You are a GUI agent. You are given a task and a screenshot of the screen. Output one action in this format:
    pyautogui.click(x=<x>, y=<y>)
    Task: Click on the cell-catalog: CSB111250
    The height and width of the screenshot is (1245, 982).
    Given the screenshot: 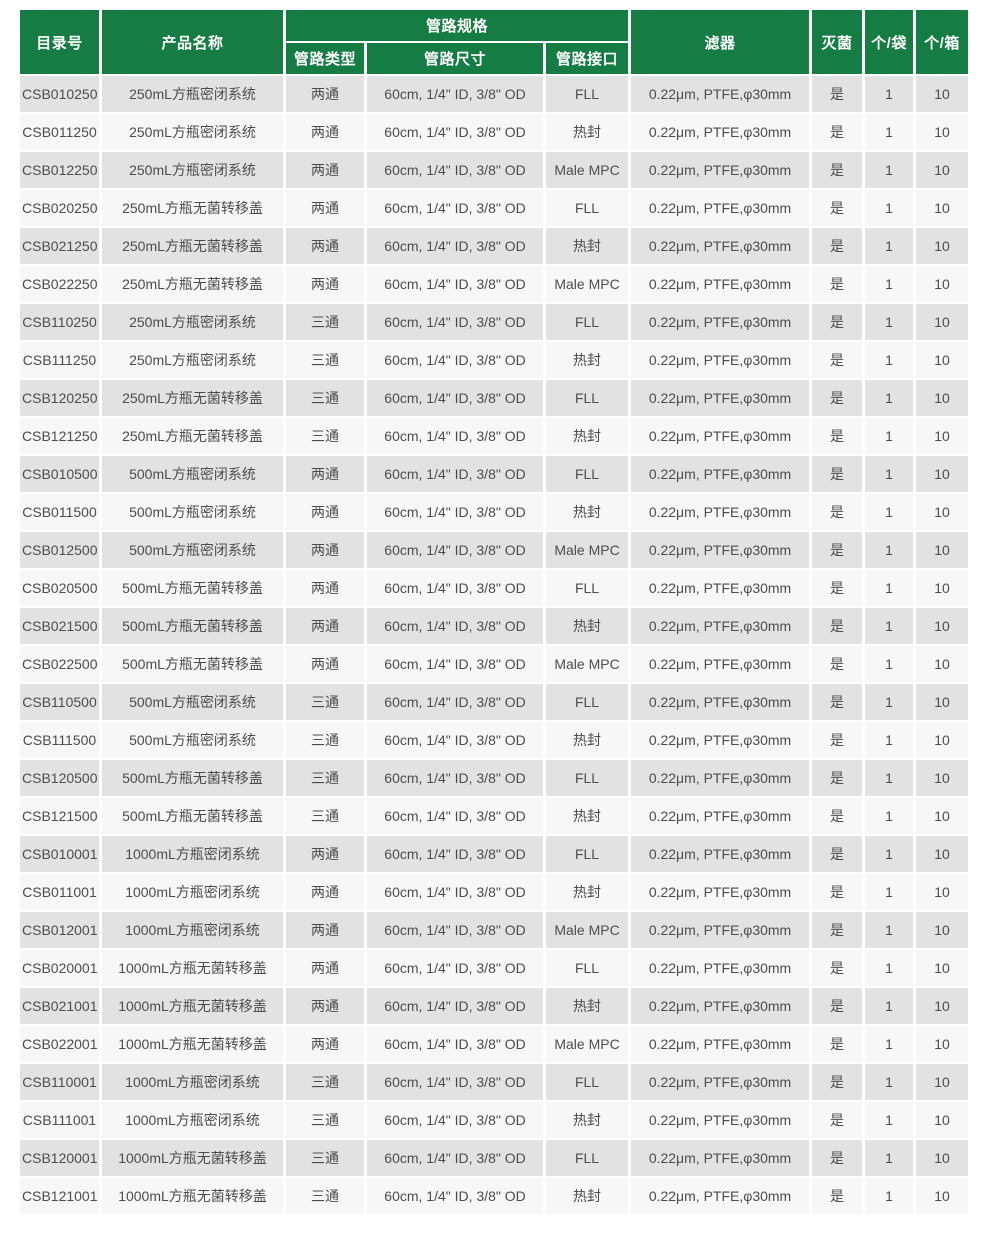 What is the action you would take?
    pyautogui.click(x=59, y=360)
    